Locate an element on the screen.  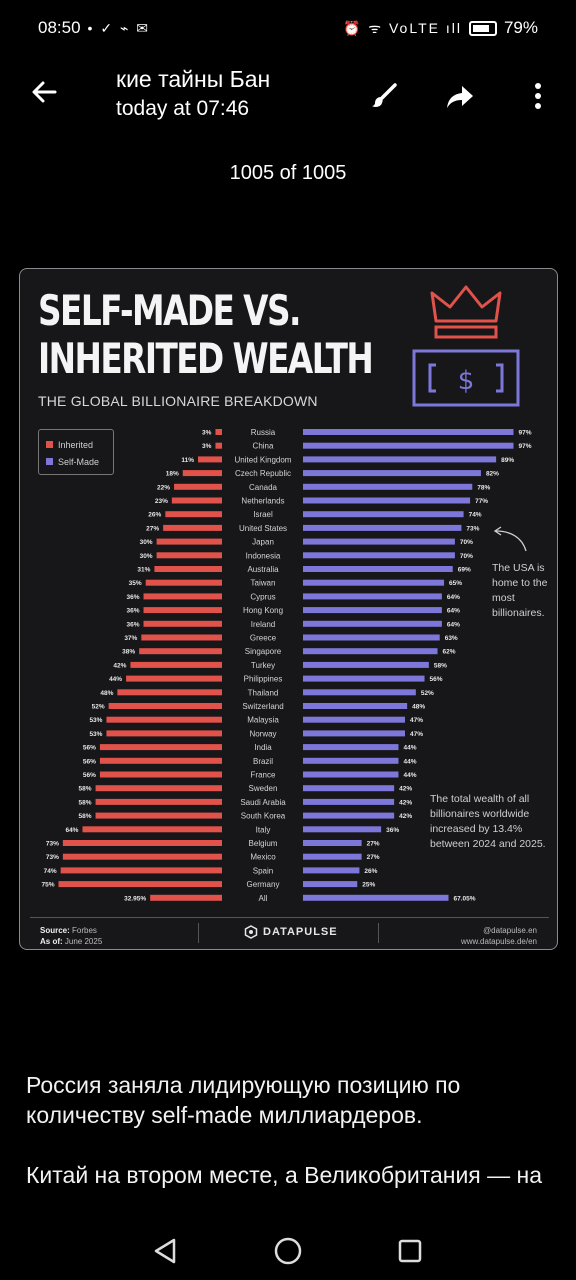
data-label-inherited: 37% is located at coordinates (130, 638).